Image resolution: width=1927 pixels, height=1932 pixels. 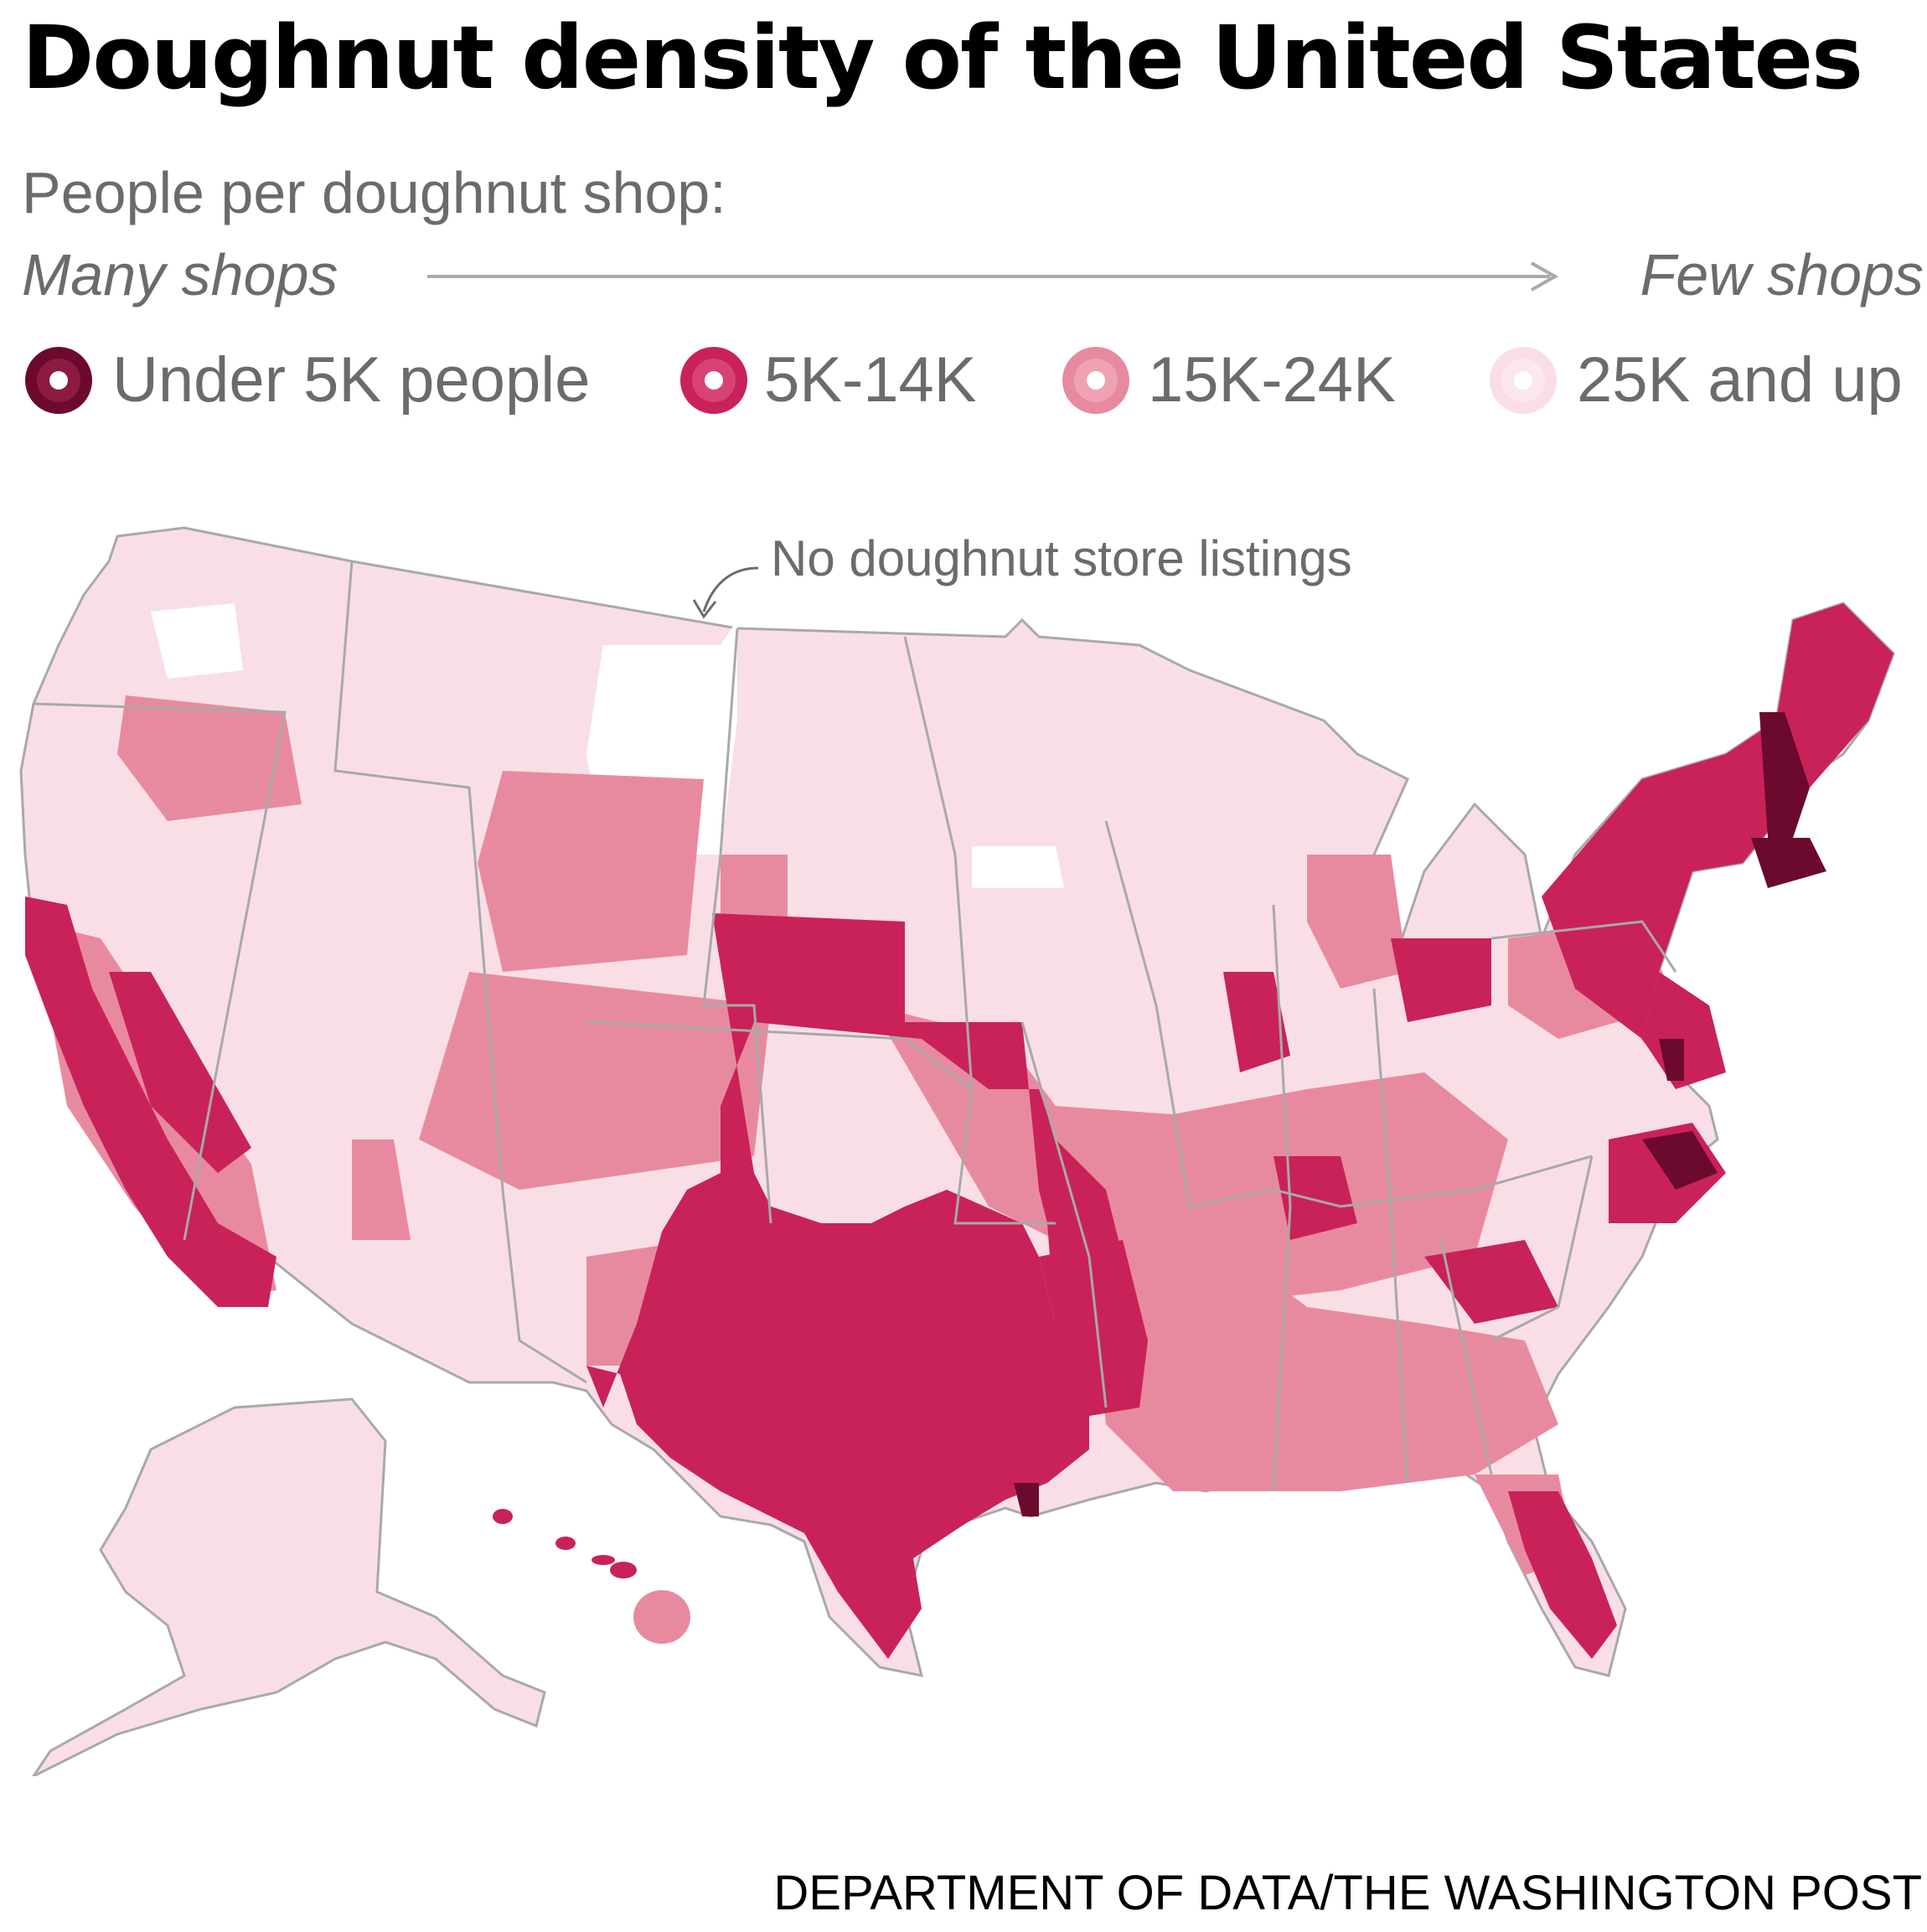 What do you see at coordinates (993, 276) in the screenshot?
I see `scale-arrow-icon` at bounding box center [993, 276].